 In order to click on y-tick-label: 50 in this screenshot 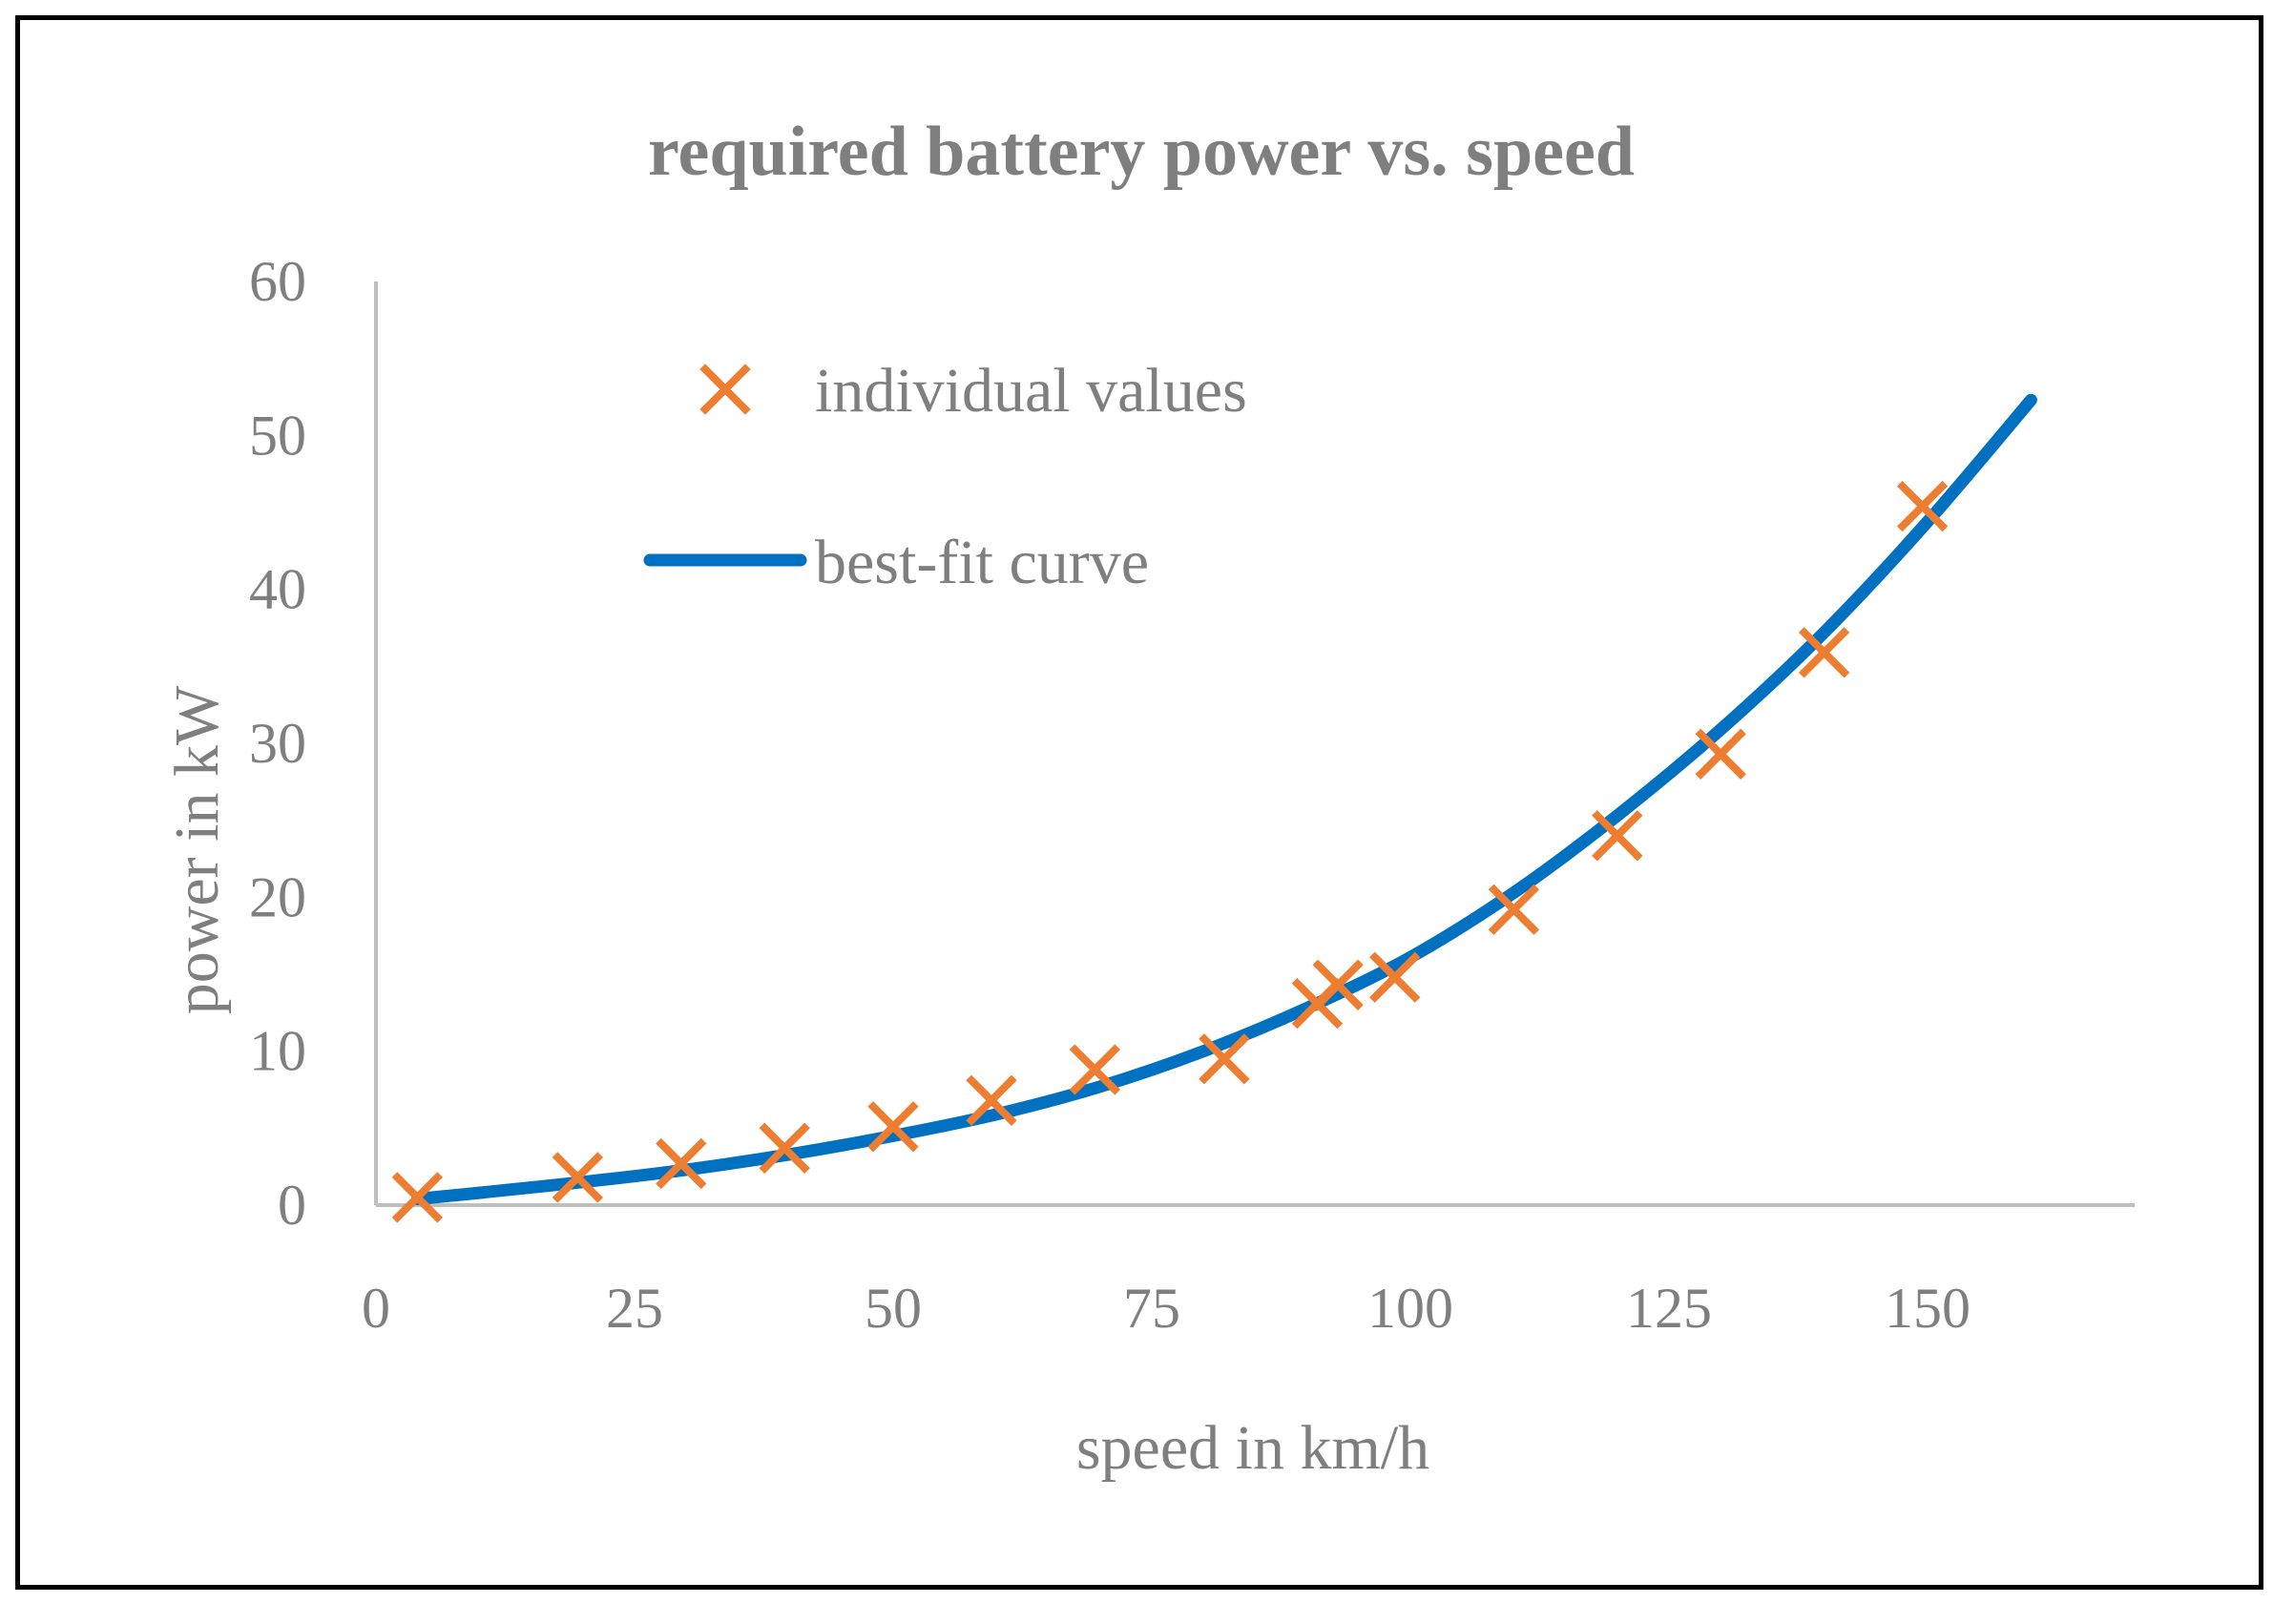, I will do `click(277, 435)`.